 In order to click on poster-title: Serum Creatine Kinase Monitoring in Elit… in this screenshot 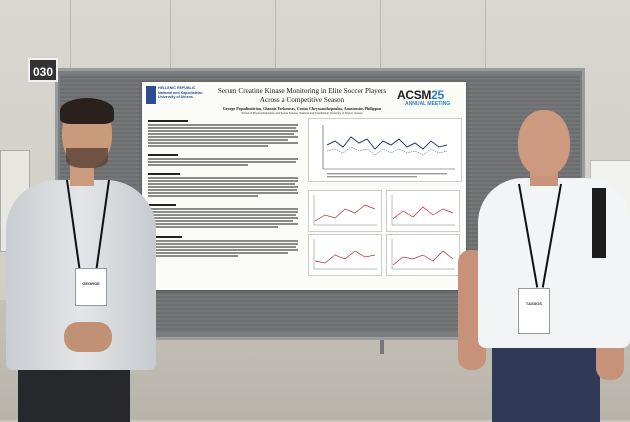, I will do `click(302, 95)`.